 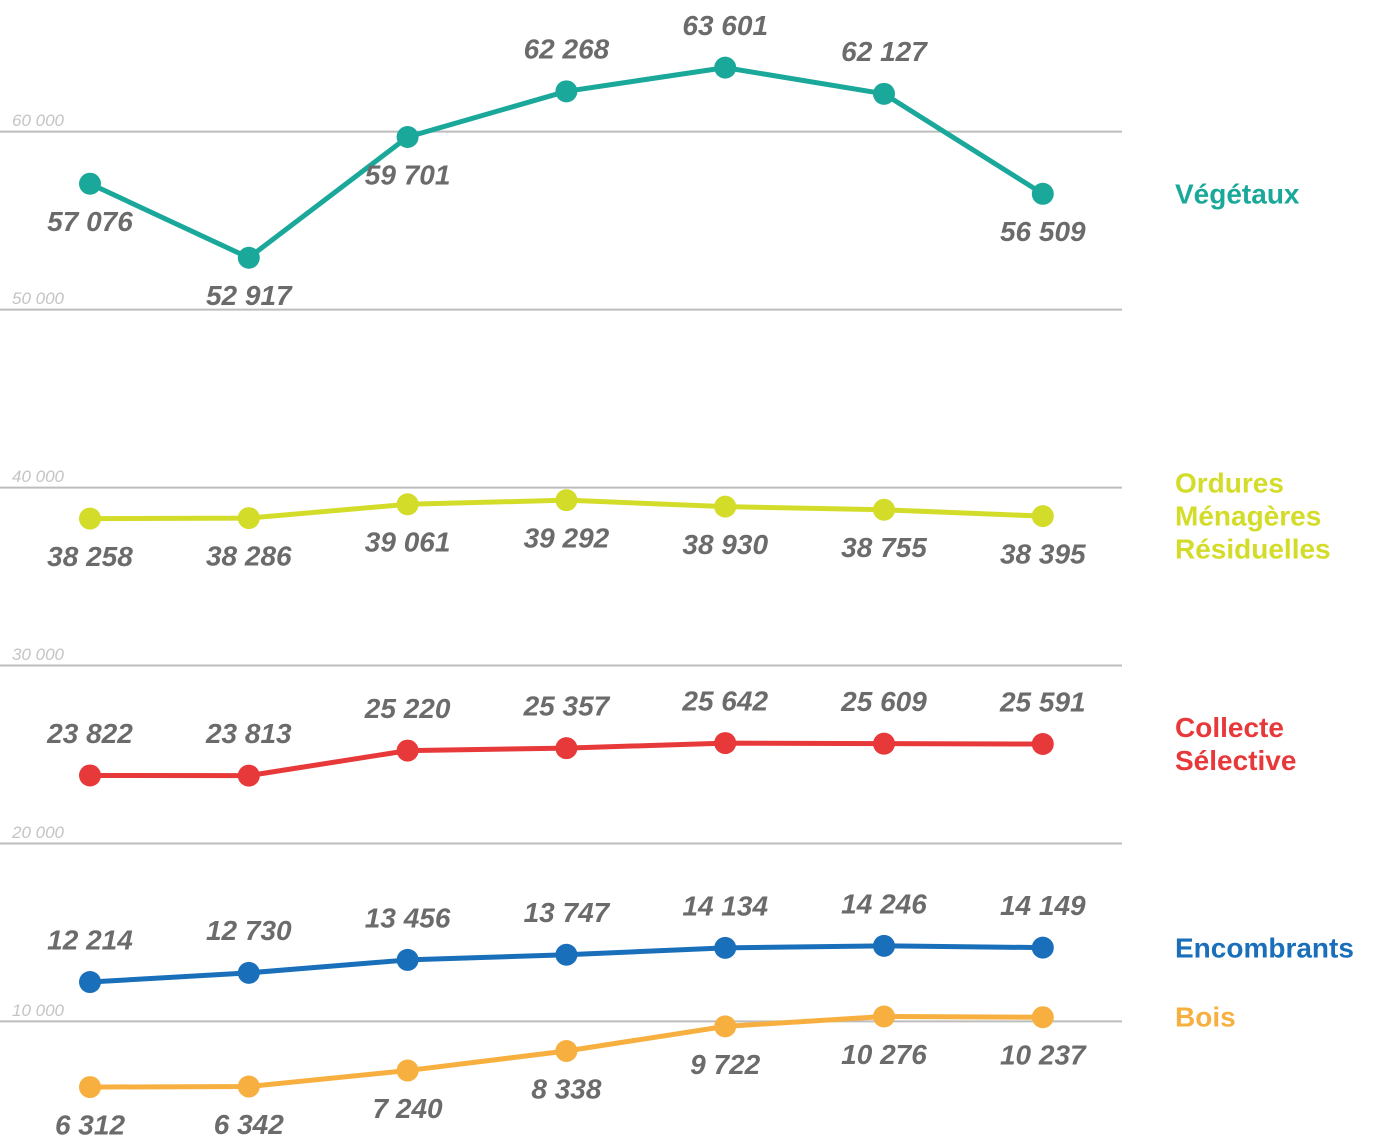 I want to click on value-label: 38 930, so click(x=725, y=544).